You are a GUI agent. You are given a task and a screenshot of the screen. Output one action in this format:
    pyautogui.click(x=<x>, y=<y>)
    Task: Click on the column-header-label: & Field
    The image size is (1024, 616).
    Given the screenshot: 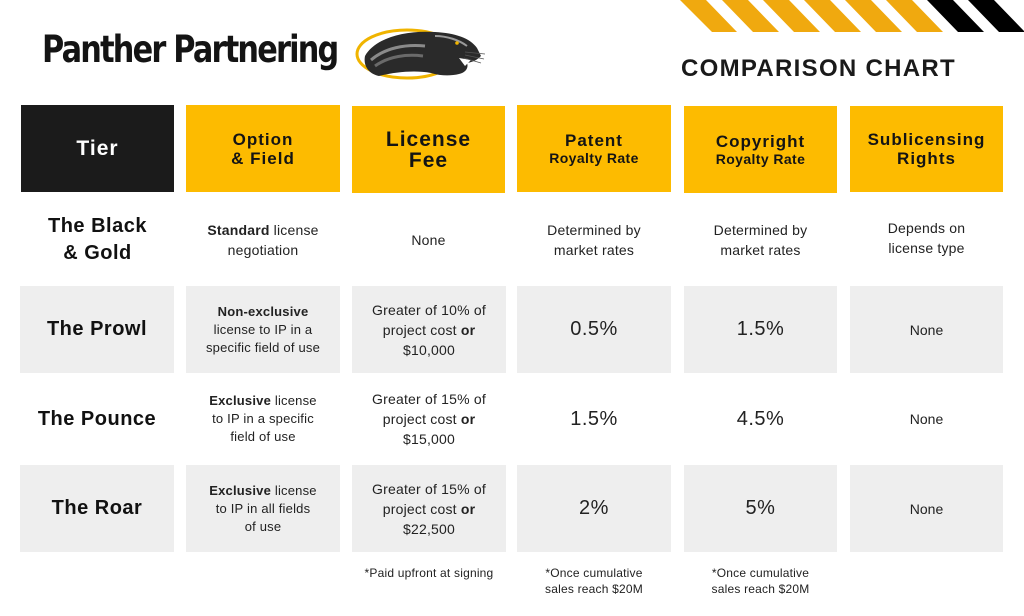 What is the action you would take?
    pyautogui.click(x=263, y=158)
    